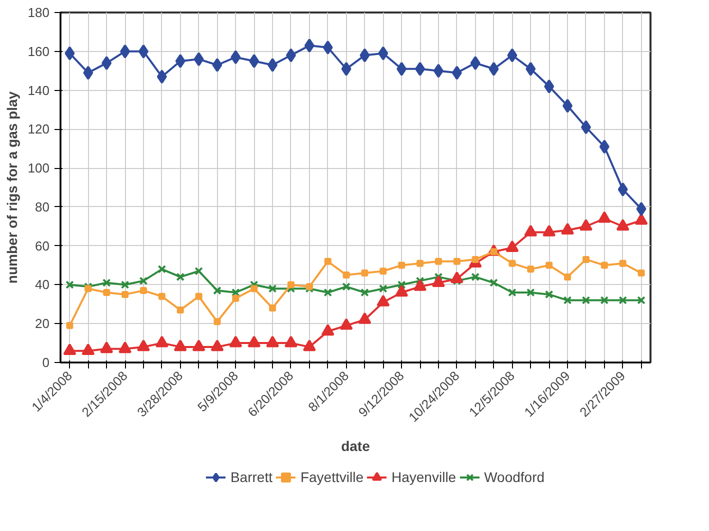 Image resolution: width=709 pixels, height=531 pixels. I want to click on y-tick-label: 60, so click(42, 246).